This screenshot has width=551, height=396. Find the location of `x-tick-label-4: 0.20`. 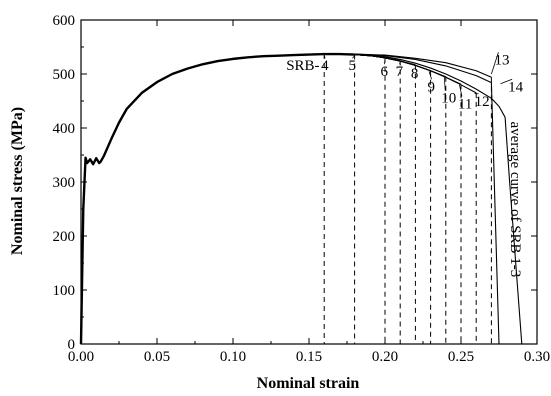

x-tick-label-4: 0.20 is located at coordinates (385, 357).